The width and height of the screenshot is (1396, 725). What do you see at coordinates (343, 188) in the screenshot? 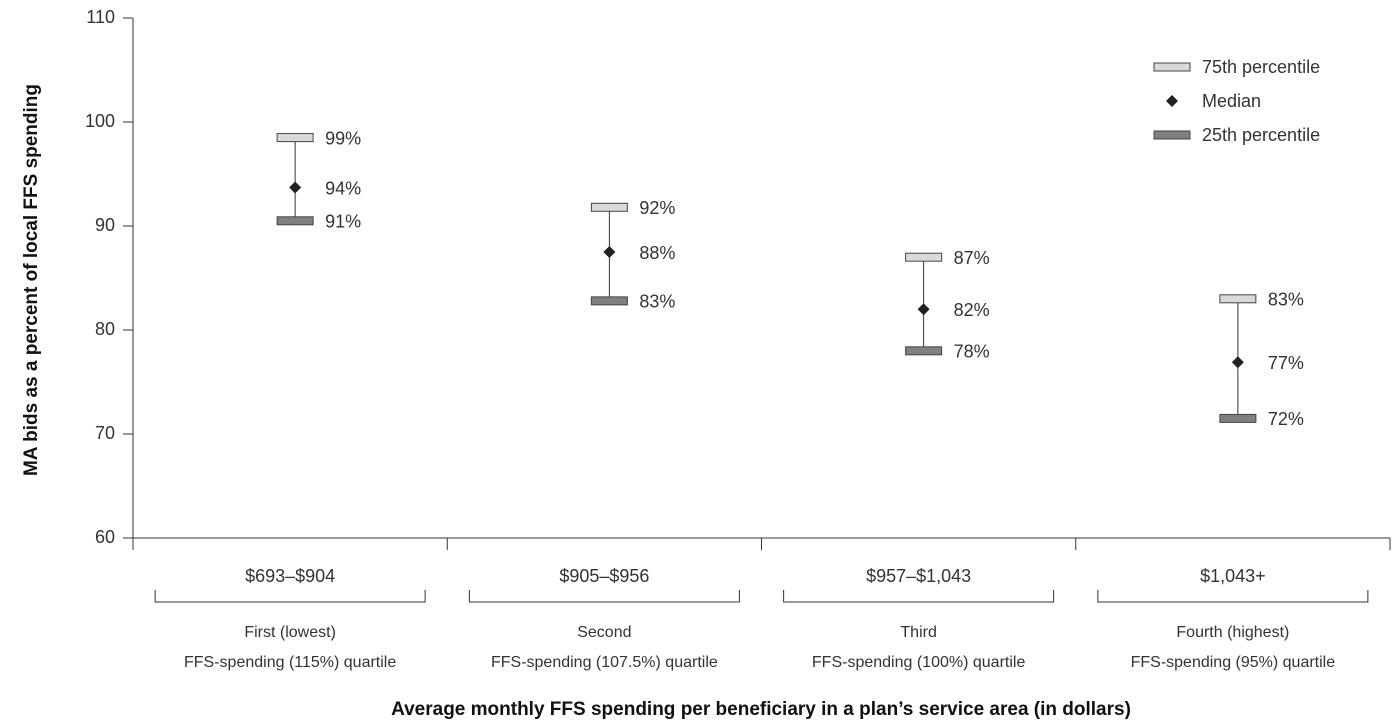
I see `value-label: 94%` at bounding box center [343, 188].